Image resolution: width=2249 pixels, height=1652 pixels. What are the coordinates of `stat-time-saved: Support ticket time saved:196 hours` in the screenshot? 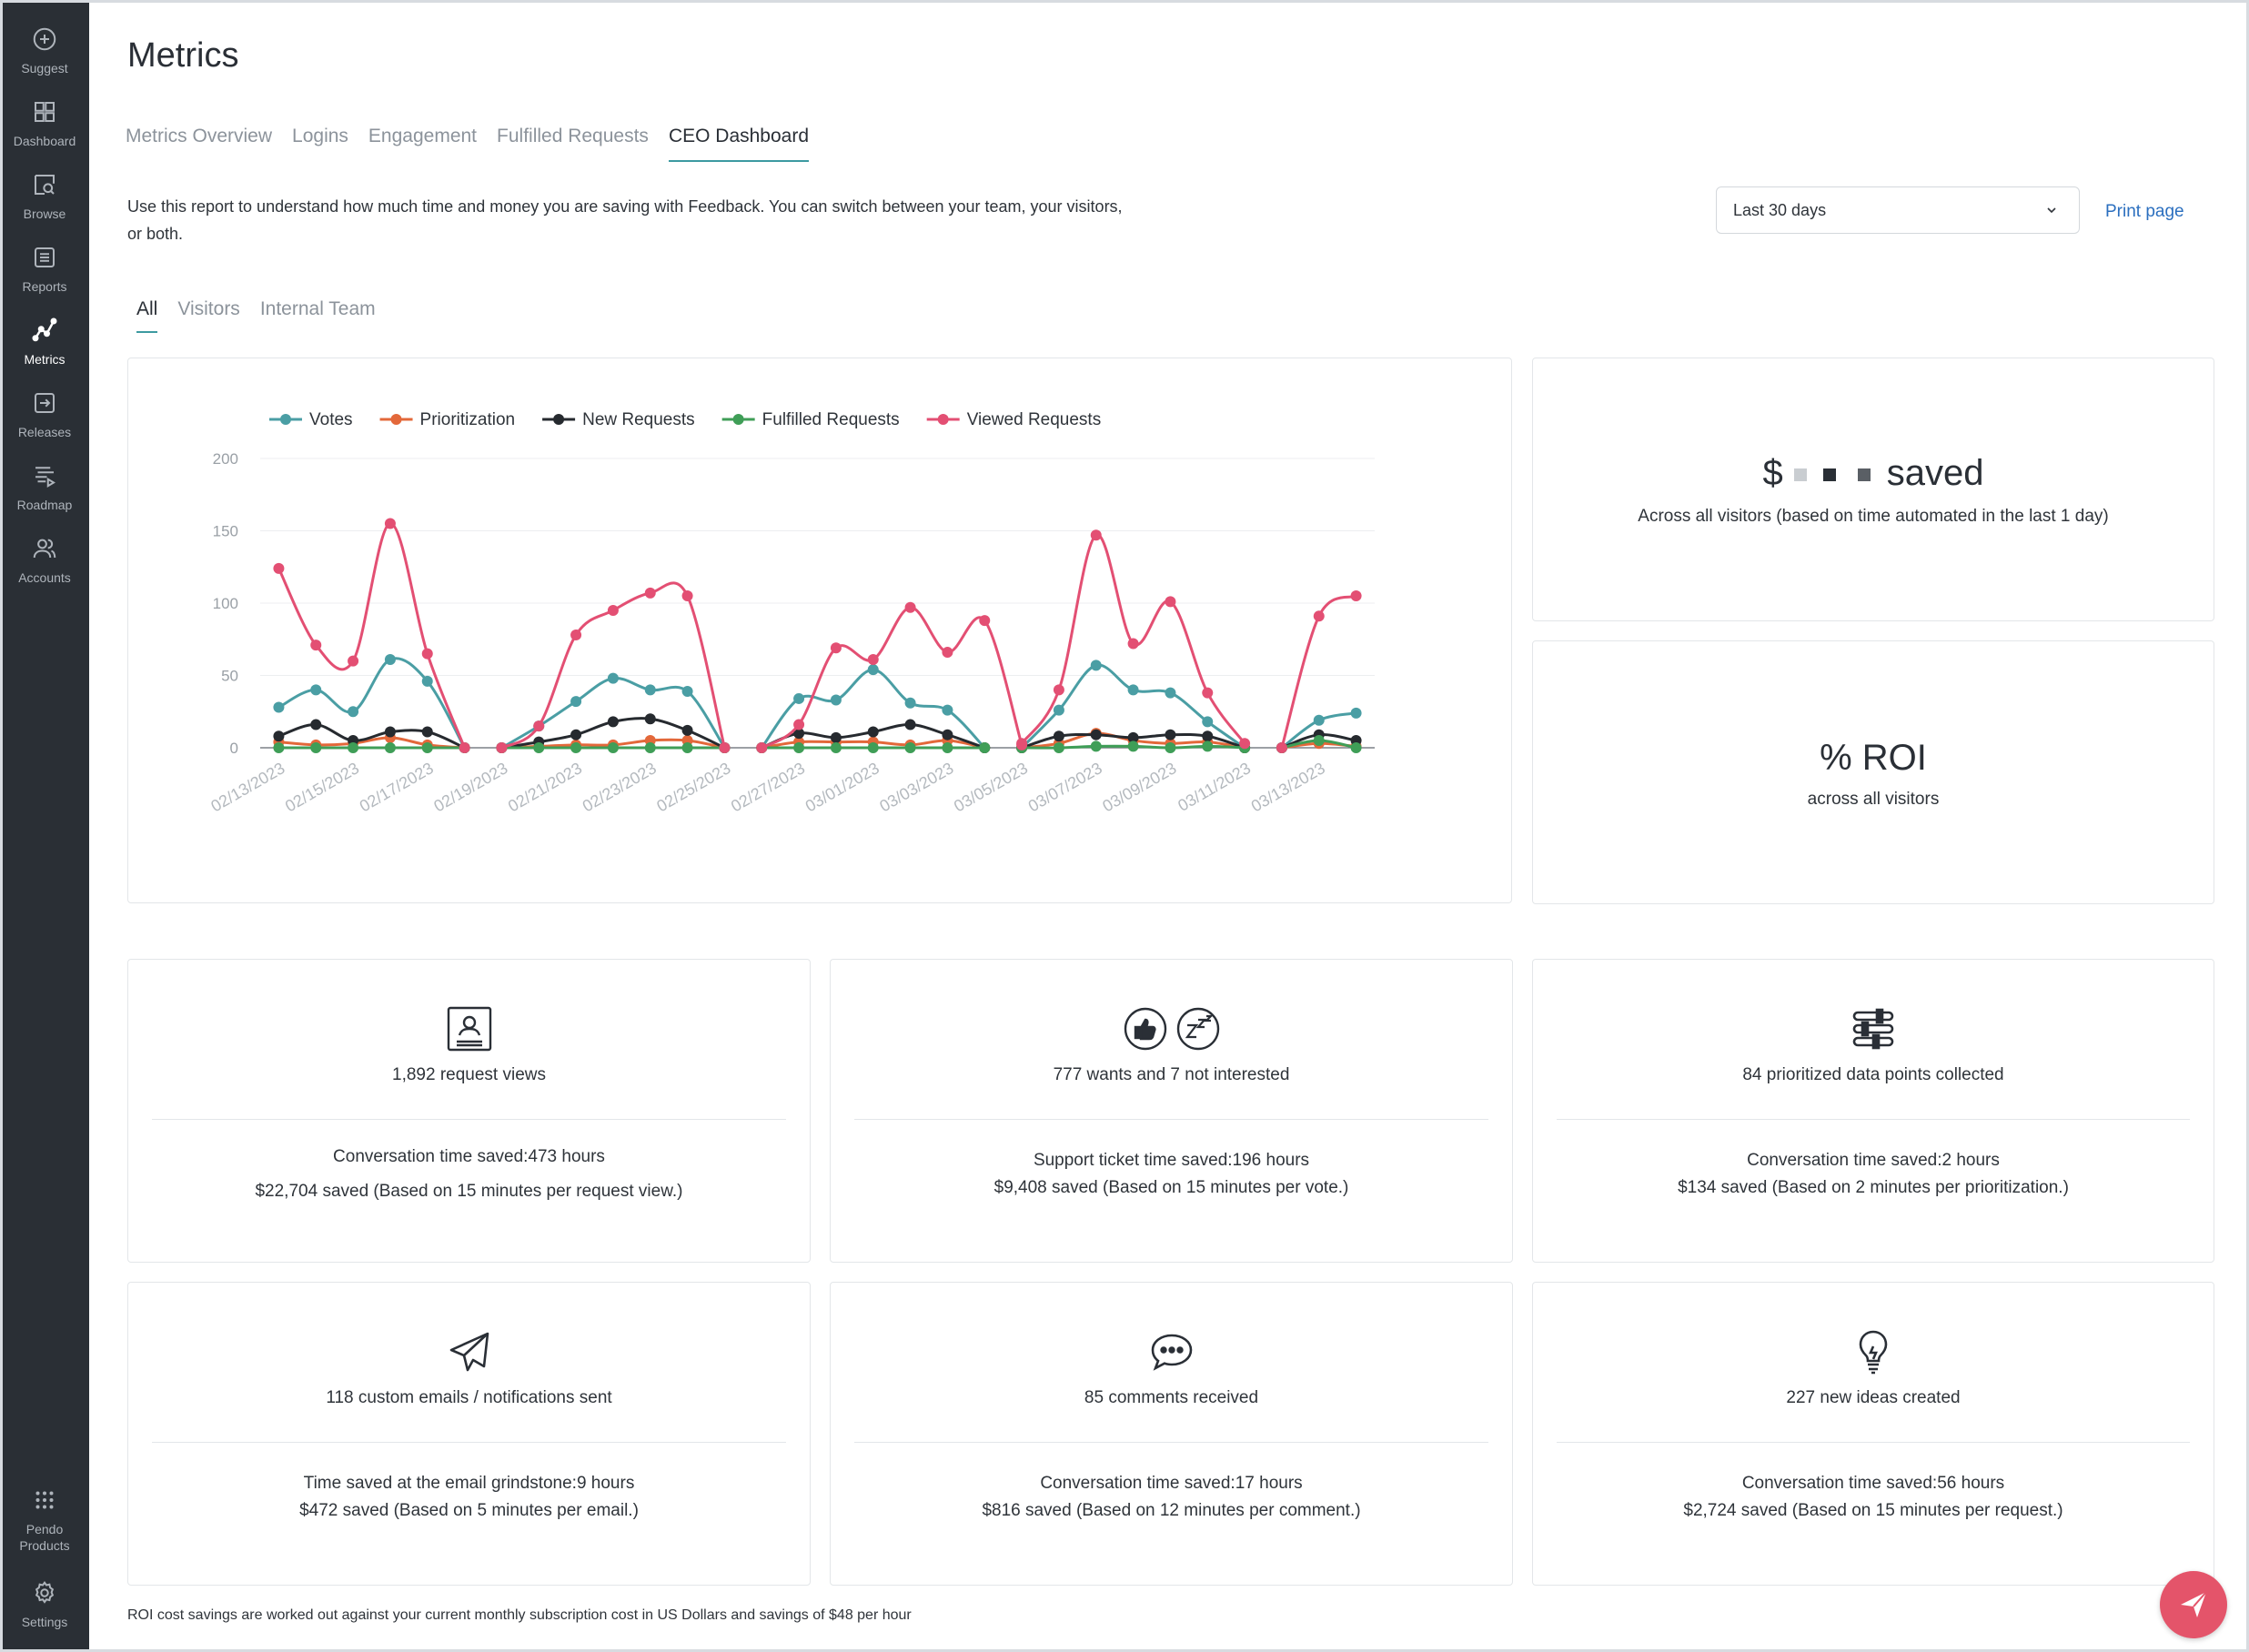 It's located at (1171, 1160).